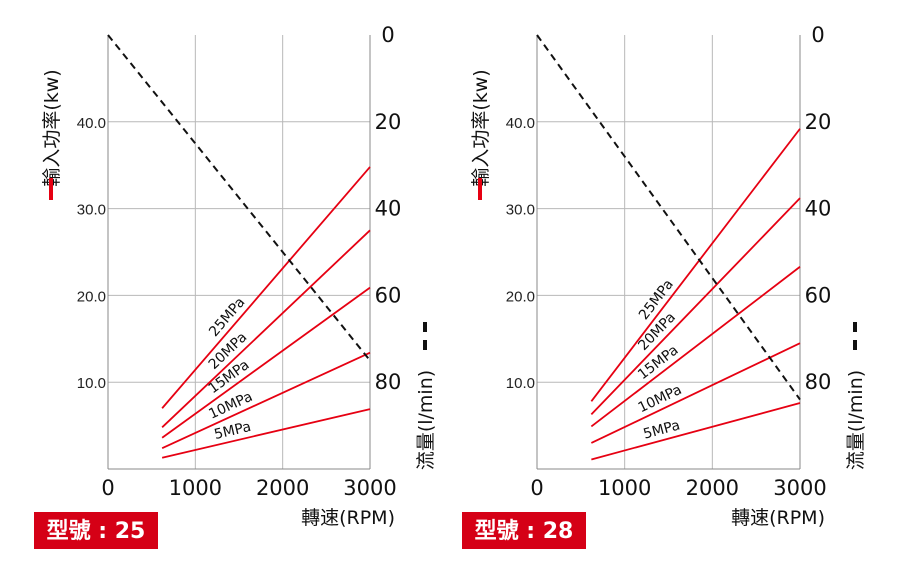 The image size is (898, 584). What do you see at coordinates (662, 429) in the screenshot?
I see `series-label: 5MPa` at bounding box center [662, 429].